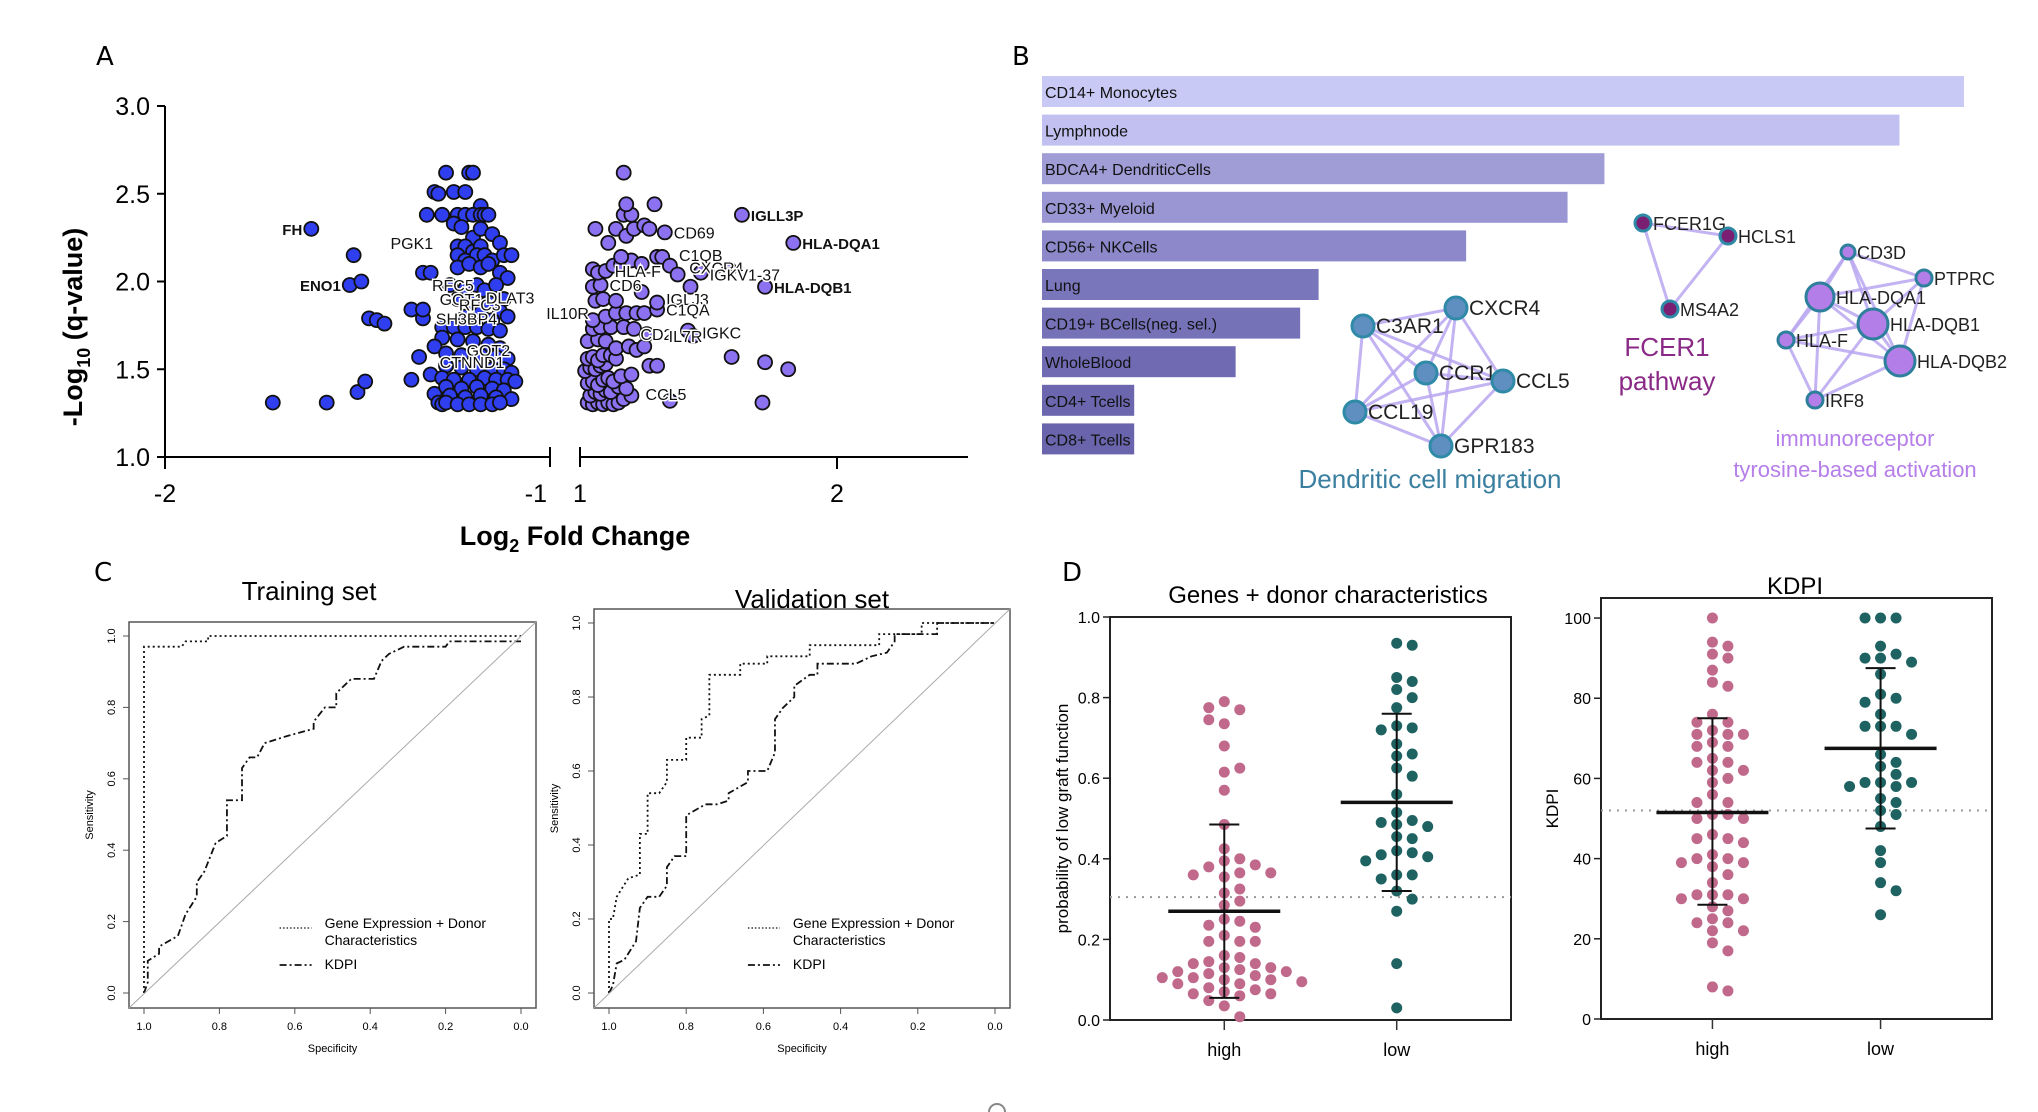  What do you see at coordinates (132, 458) in the screenshot?
I see `y-tick-label: 1.0` at bounding box center [132, 458].